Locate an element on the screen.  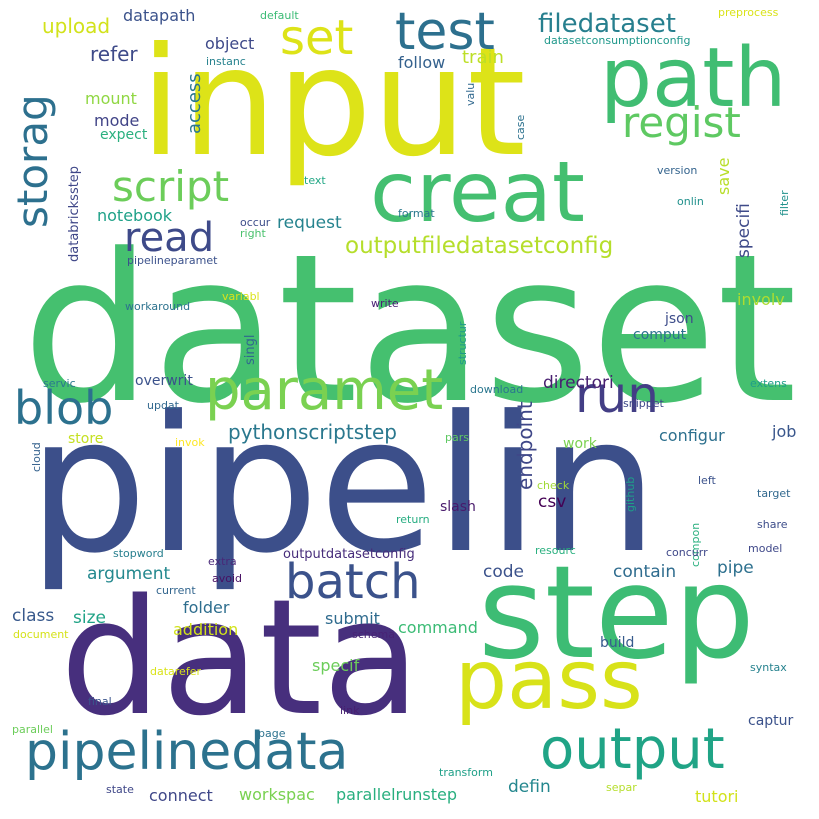
word-106: syntax is located at coordinates (768, 667).